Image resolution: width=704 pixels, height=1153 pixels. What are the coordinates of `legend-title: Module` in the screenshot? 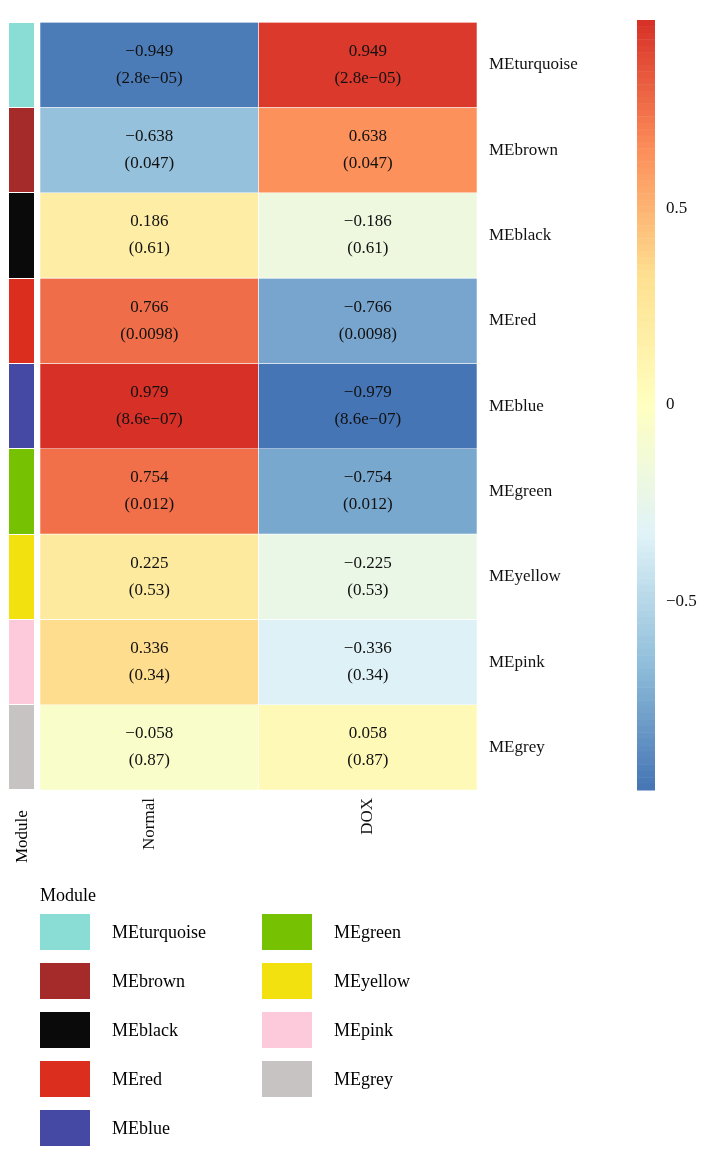 It's located at (68, 895).